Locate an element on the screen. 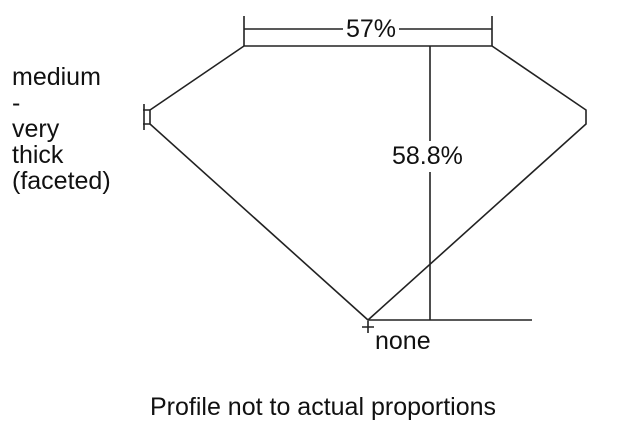 This screenshot has width=640, height=430. culet-label: none is located at coordinates (403, 341).